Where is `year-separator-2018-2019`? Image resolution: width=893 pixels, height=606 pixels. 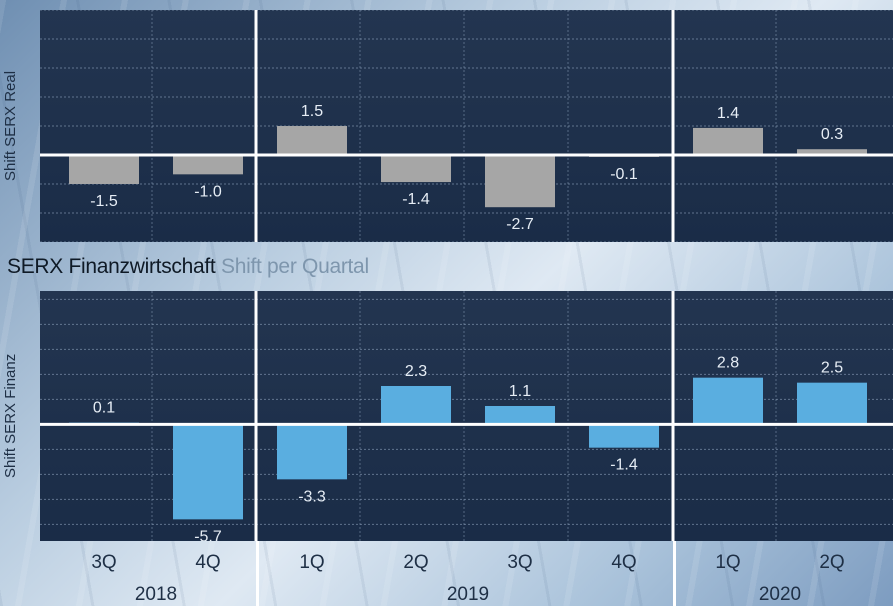
year-separator-2018-2019 is located at coordinates (257, 573).